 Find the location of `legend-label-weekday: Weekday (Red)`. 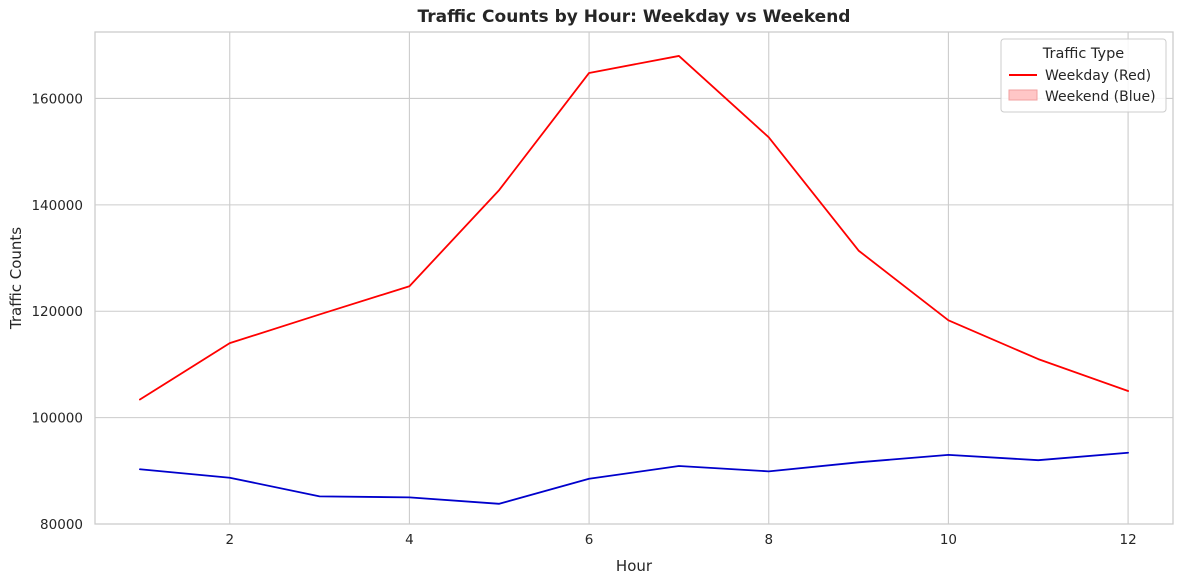

legend-label-weekday: Weekday (Red) is located at coordinates (1098, 76).